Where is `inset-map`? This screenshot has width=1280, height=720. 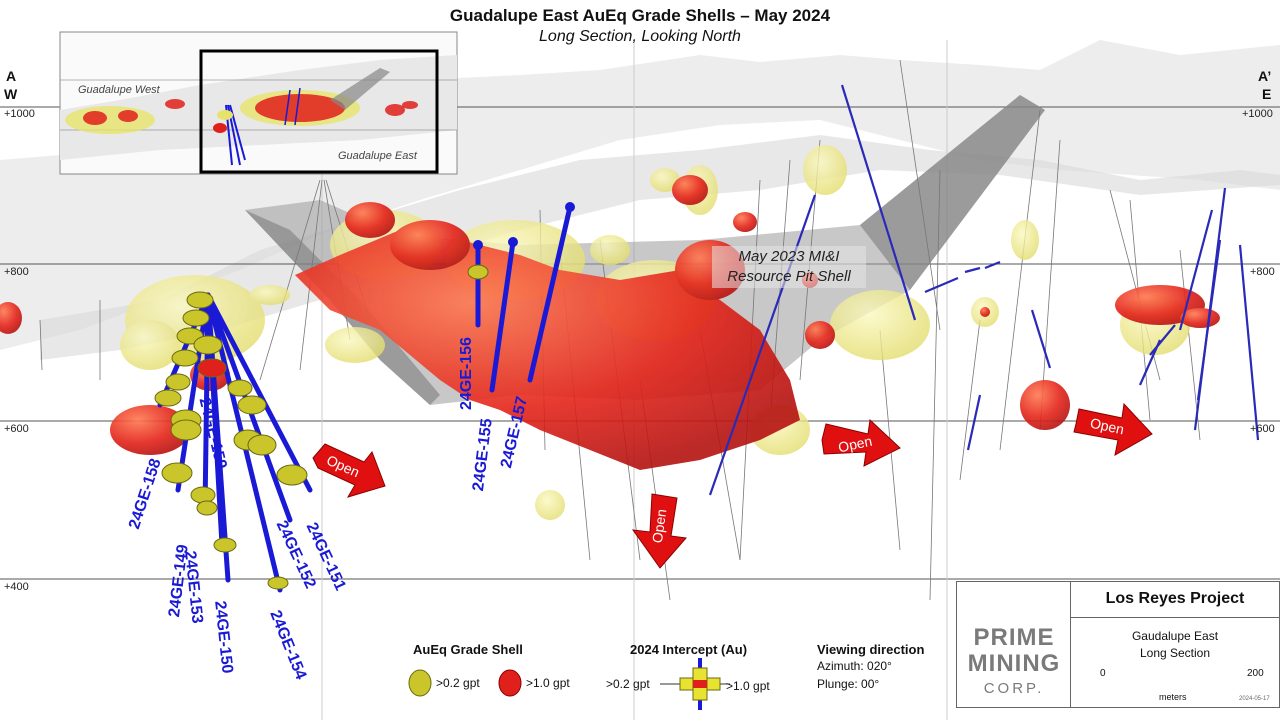
inset-map is located at coordinates (258, 103).